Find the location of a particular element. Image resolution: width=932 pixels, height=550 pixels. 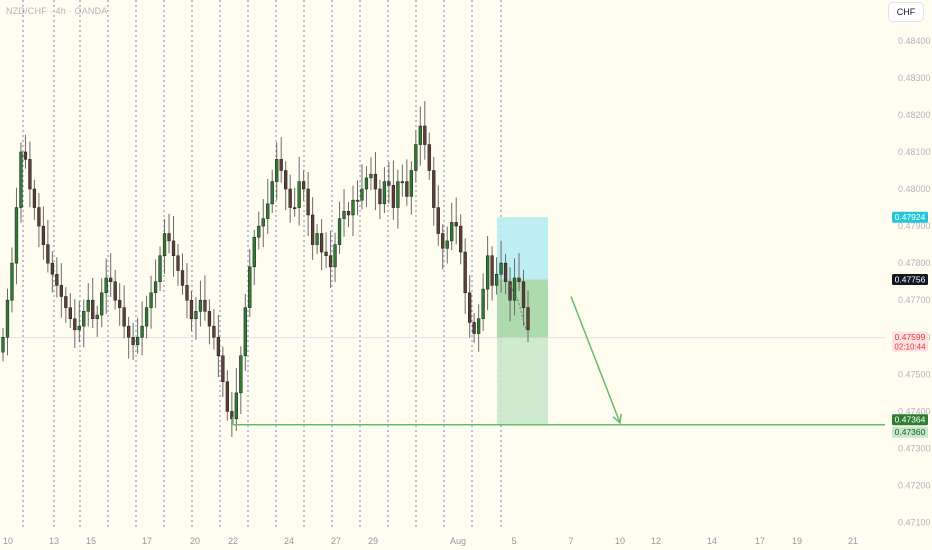

take-profit-zone is located at coordinates (522, 381).